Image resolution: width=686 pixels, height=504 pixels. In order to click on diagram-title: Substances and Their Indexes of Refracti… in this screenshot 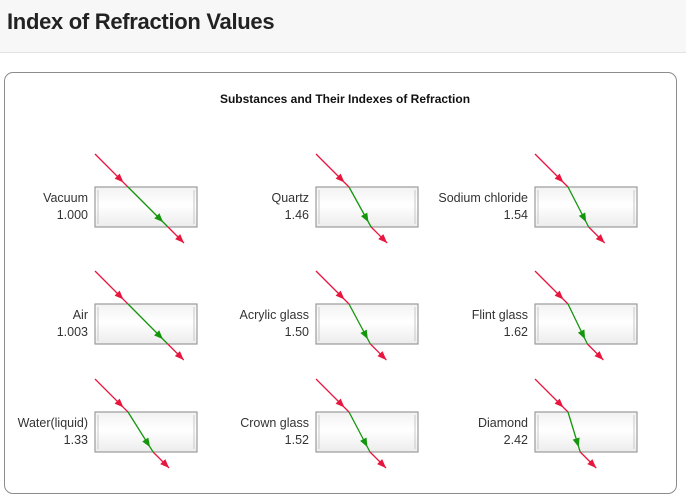, I will do `click(345, 99)`.